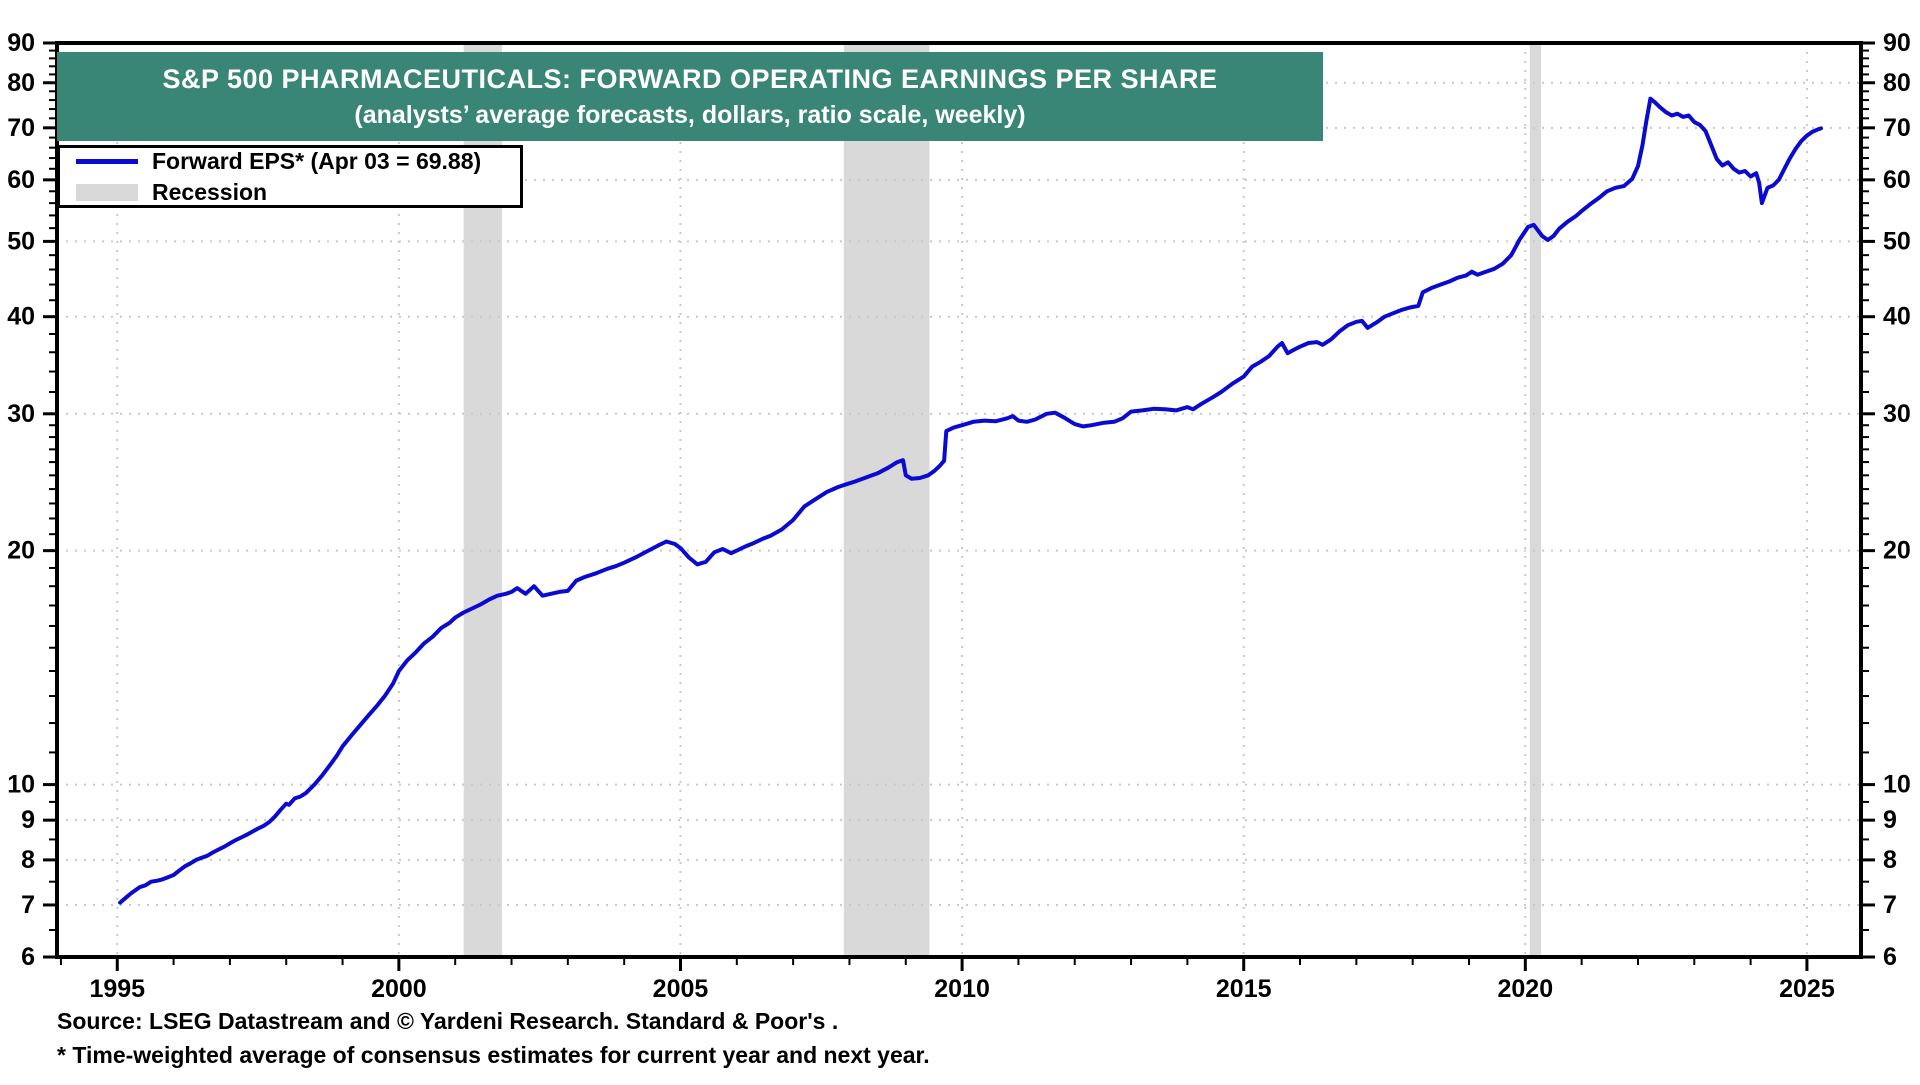  Describe the element at coordinates (117, 989) in the screenshot. I see `svg-text: 1995` at that location.